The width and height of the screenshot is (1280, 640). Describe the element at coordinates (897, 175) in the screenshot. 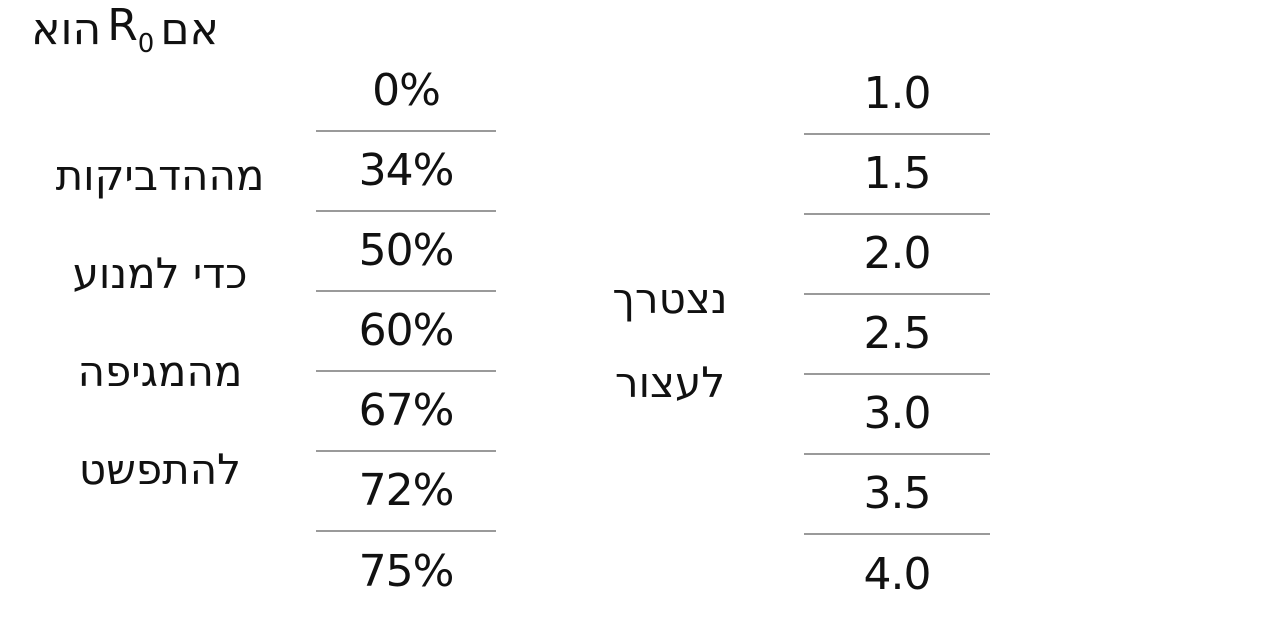

I see `r0-value: 1.5` at that location.